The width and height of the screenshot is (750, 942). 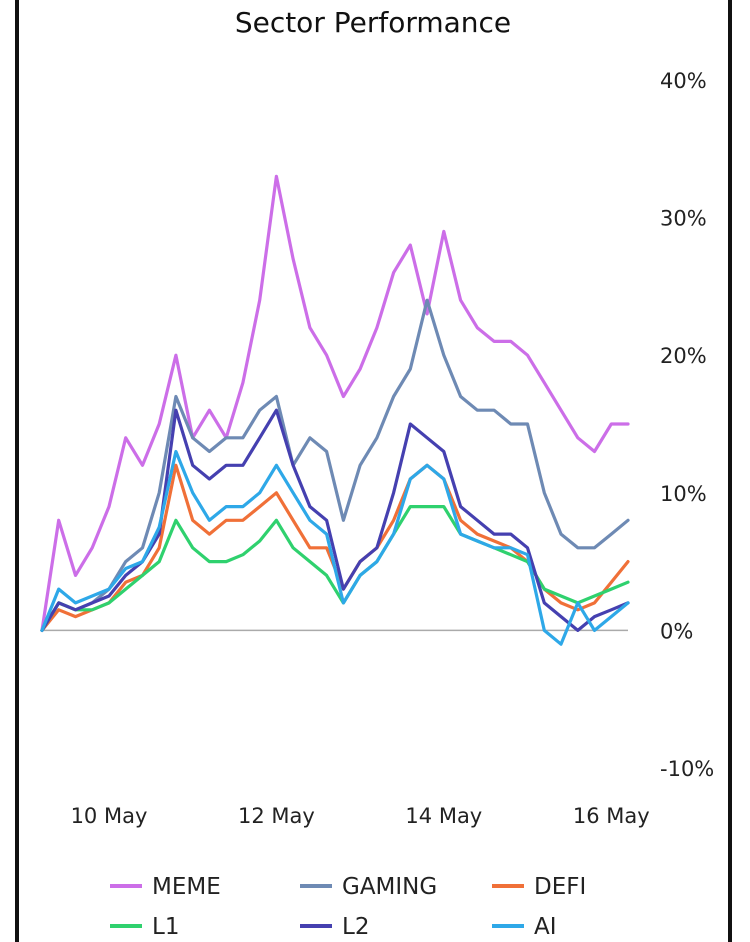 I want to click on legend-label-meme: MEME, so click(x=186, y=887).